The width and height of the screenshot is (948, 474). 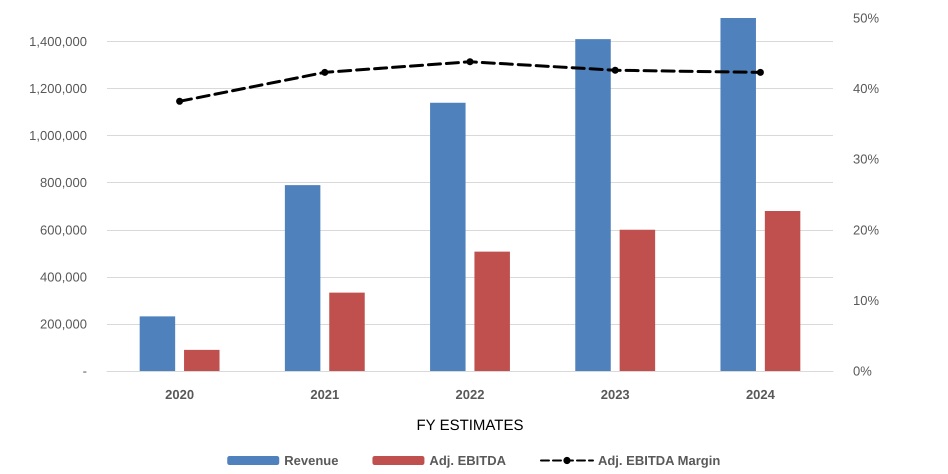 What do you see at coordinates (179, 394) in the screenshot?
I see `x-tick-label: 2020` at bounding box center [179, 394].